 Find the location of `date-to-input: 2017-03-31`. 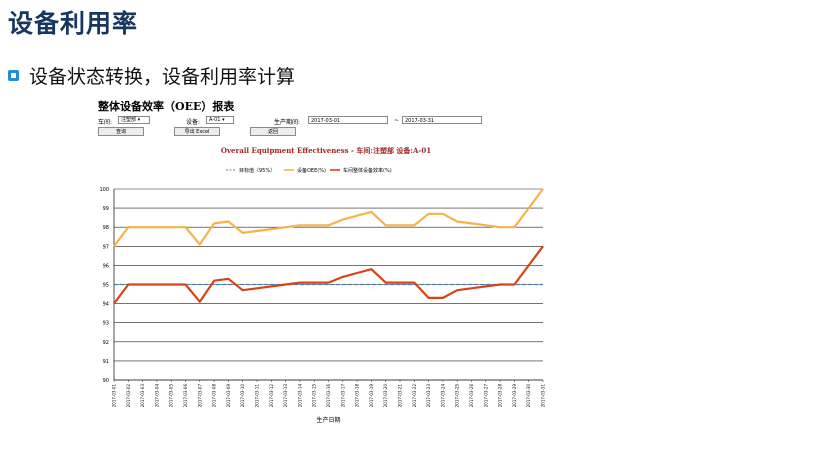

date-to-input: 2017-03-31 is located at coordinates (442, 120).